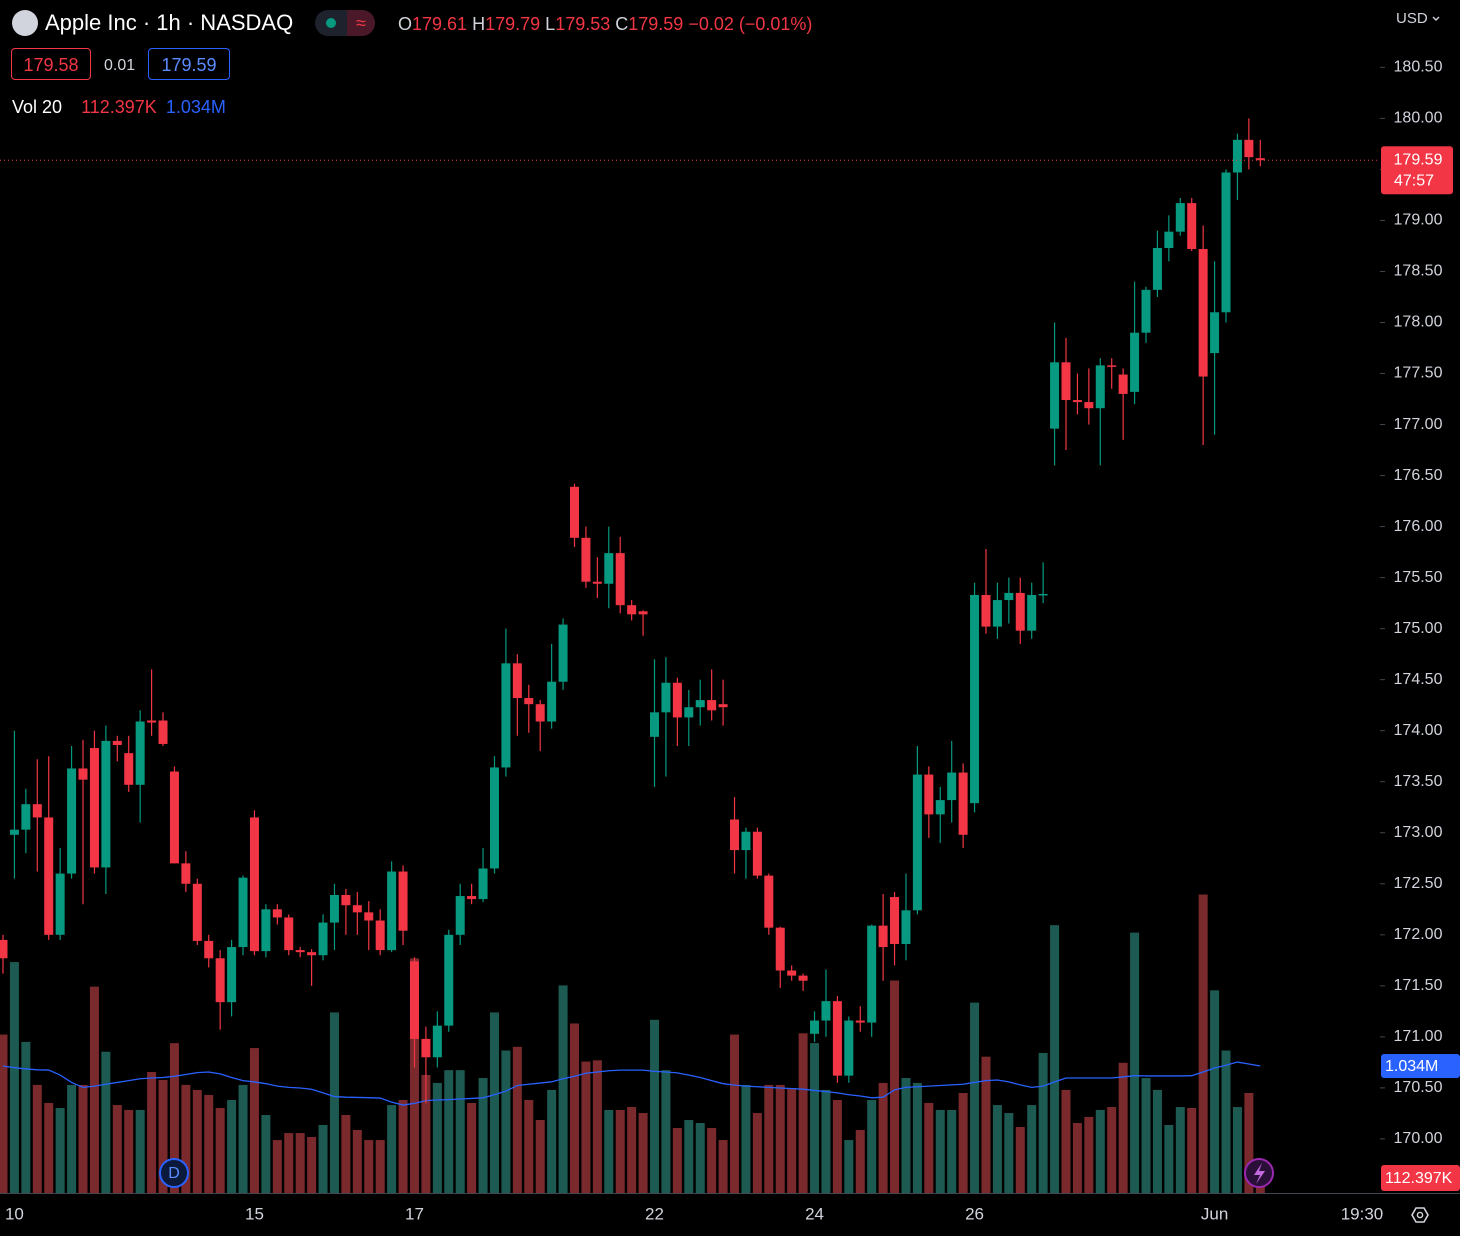 Image resolution: width=1460 pixels, height=1236 pixels. Describe the element at coordinates (622, 24) in the screenshot. I see `ohlc-letter: C` at that location.